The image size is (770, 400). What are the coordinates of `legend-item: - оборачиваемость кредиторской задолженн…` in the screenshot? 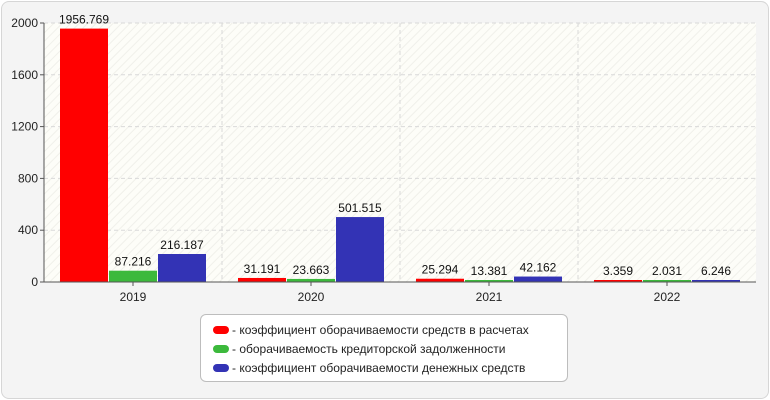 It's located at (390, 348).